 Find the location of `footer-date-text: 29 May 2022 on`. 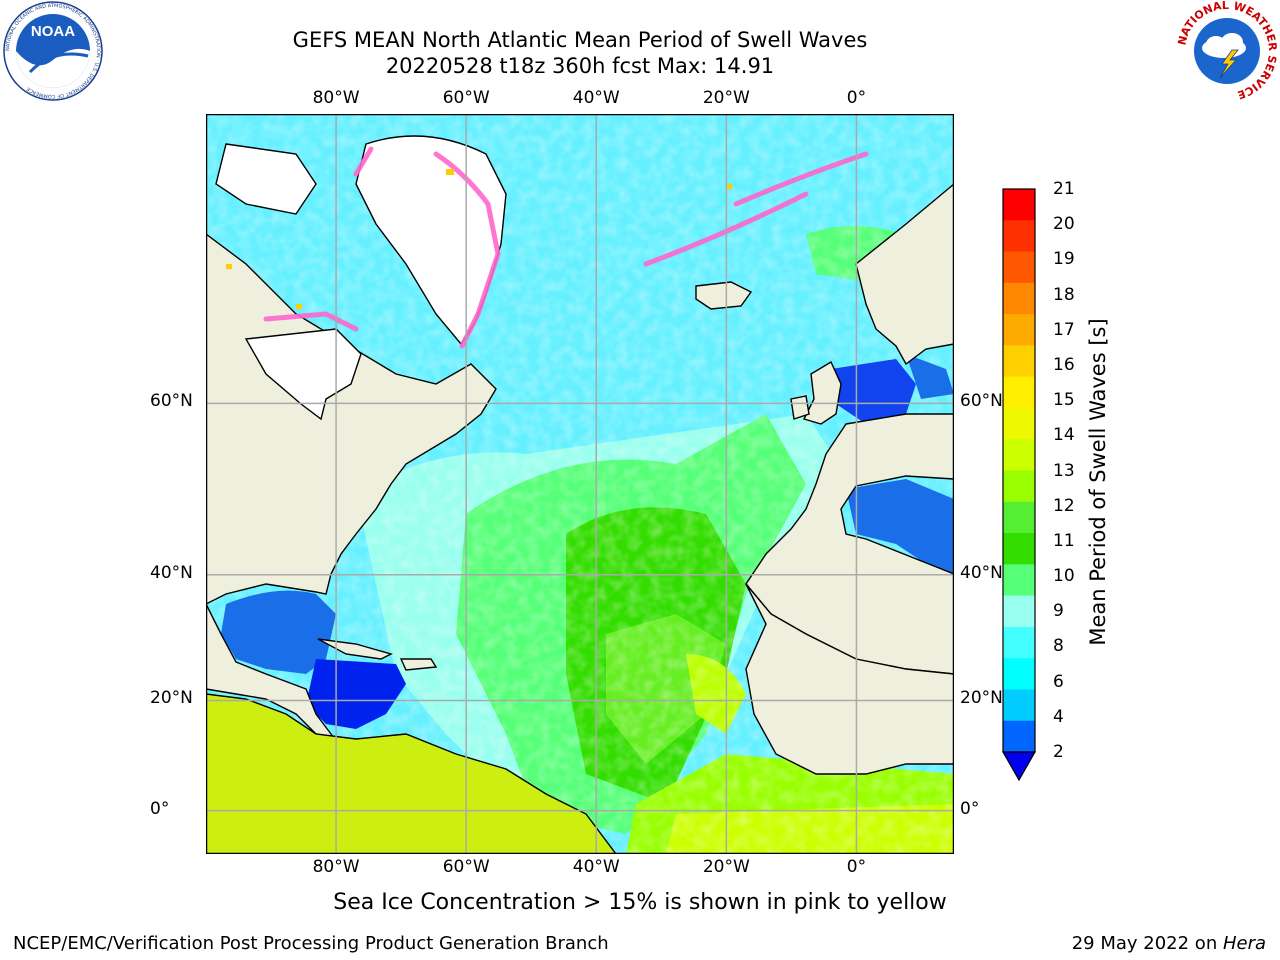

footer-date-text: 29 May 2022 on is located at coordinates (1147, 943).